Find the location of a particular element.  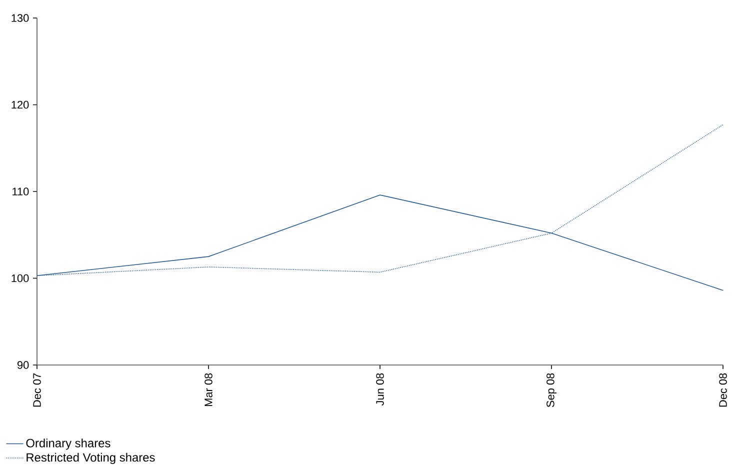

legend-label: Restricted Voting shares is located at coordinates (90, 458).